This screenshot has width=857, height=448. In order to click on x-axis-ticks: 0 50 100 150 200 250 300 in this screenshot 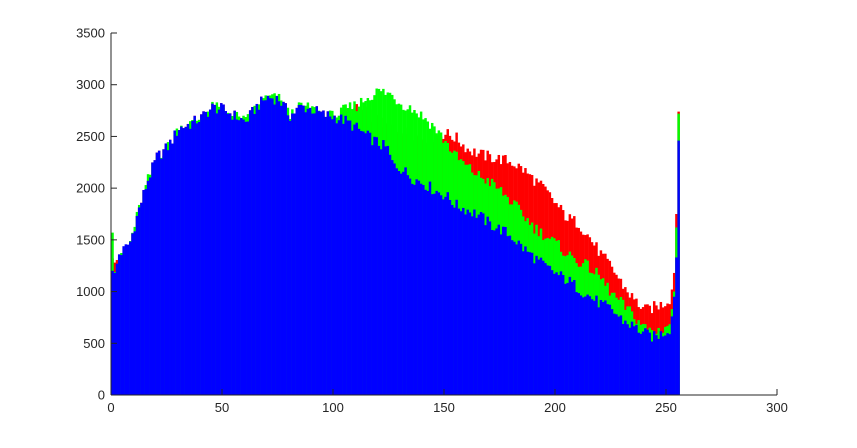, I will do `click(447, 402)`.